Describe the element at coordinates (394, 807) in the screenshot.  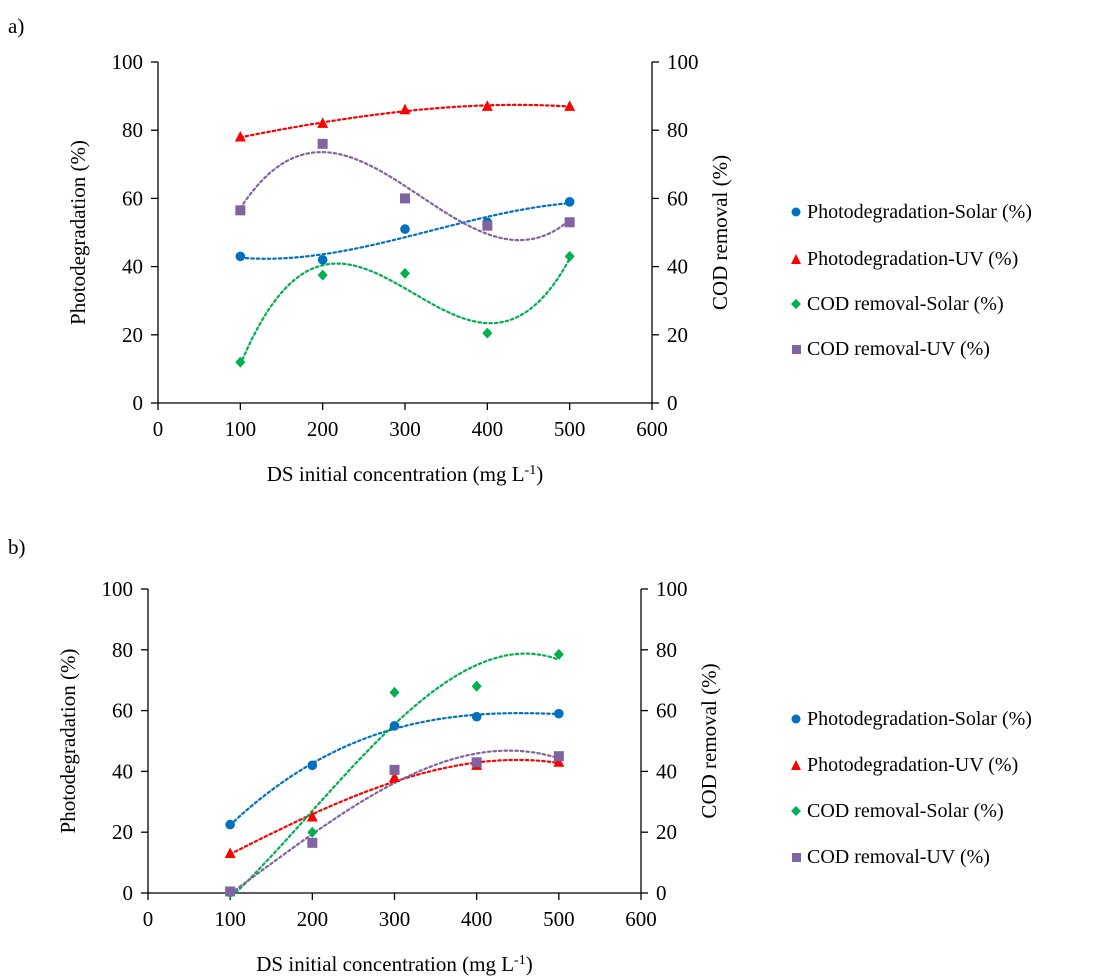
I see `trendline-photodegradation-uv` at that location.